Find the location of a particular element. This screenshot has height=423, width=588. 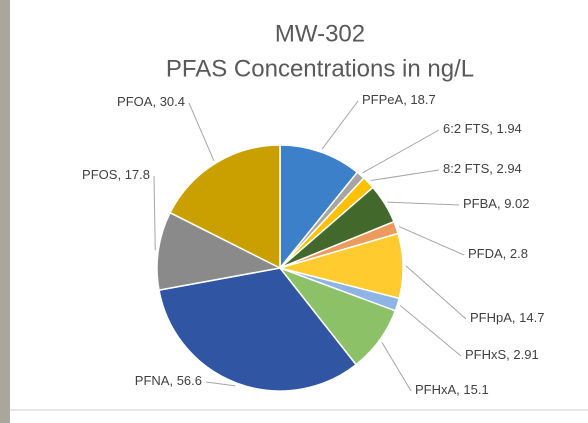

label-value: 30.4 is located at coordinates (172, 101).